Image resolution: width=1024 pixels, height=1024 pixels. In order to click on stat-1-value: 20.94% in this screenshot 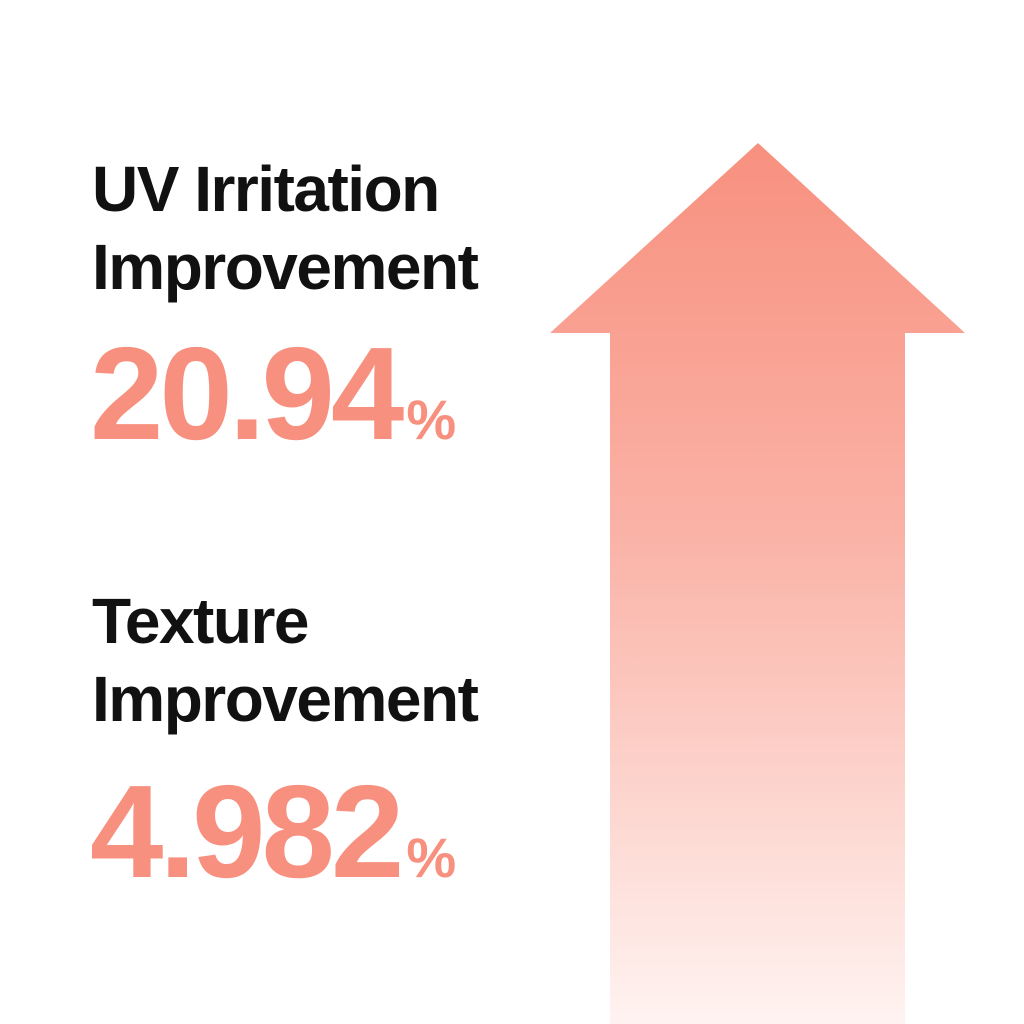, I will do `click(273, 407)`.